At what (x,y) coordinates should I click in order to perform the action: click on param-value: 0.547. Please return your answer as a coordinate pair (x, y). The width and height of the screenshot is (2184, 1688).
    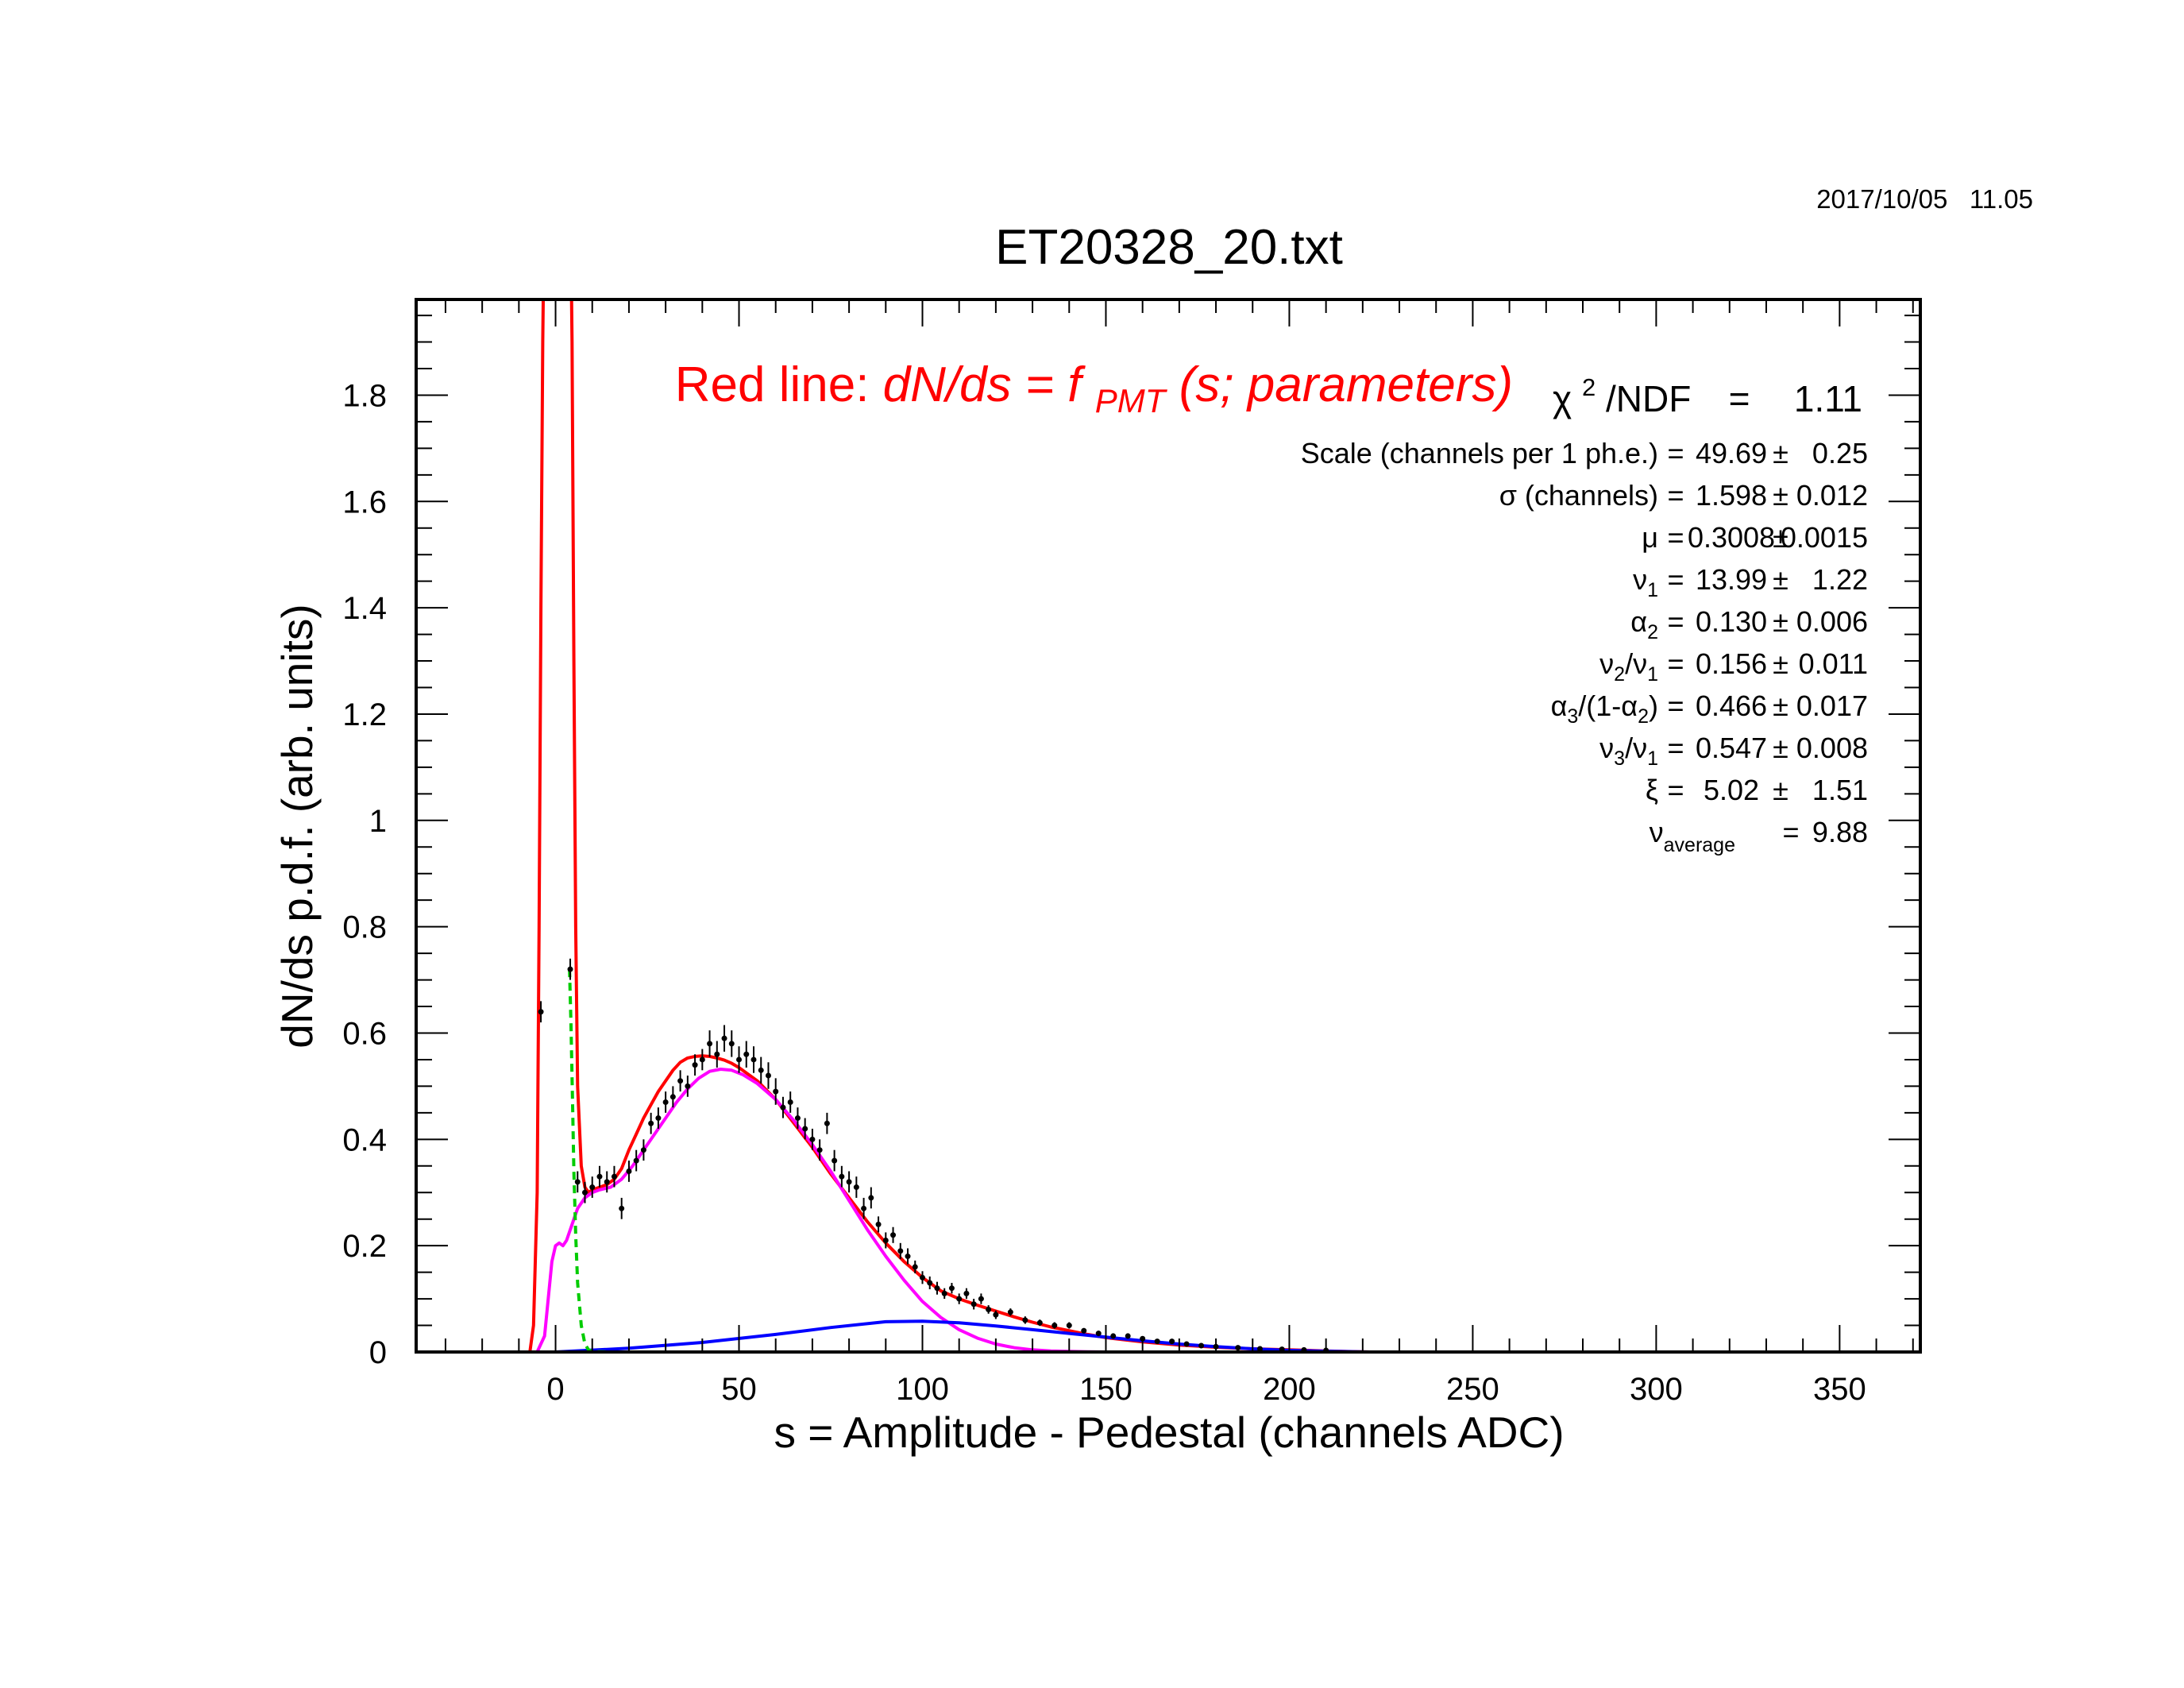
    Looking at the image, I should click on (1731, 748).